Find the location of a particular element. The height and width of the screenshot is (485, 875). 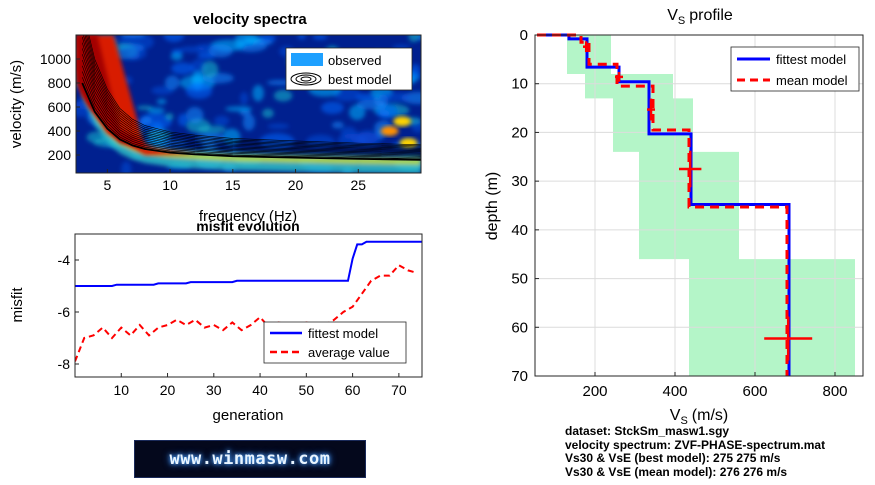

spectra-xtick-label-4: 25 is located at coordinates (358, 185).